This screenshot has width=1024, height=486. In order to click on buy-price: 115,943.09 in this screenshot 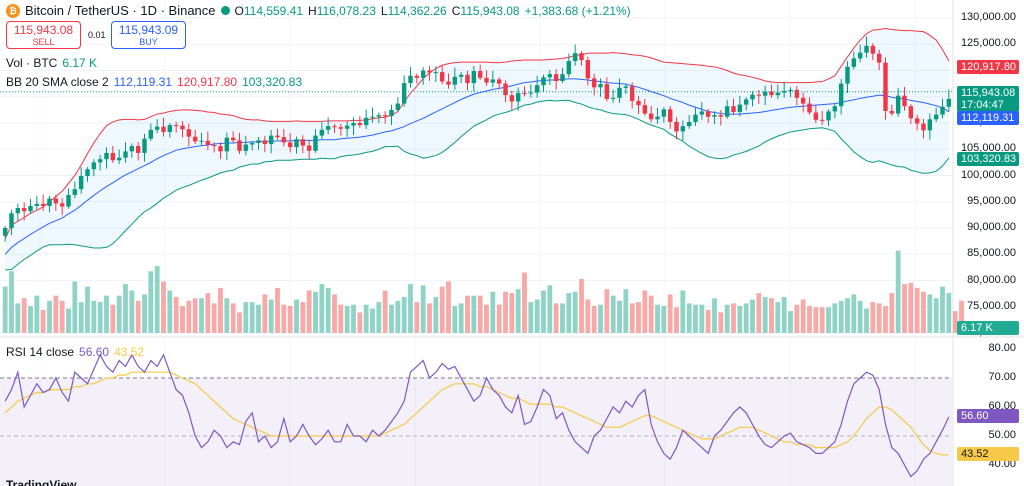, I will do `click(148, 30)`.